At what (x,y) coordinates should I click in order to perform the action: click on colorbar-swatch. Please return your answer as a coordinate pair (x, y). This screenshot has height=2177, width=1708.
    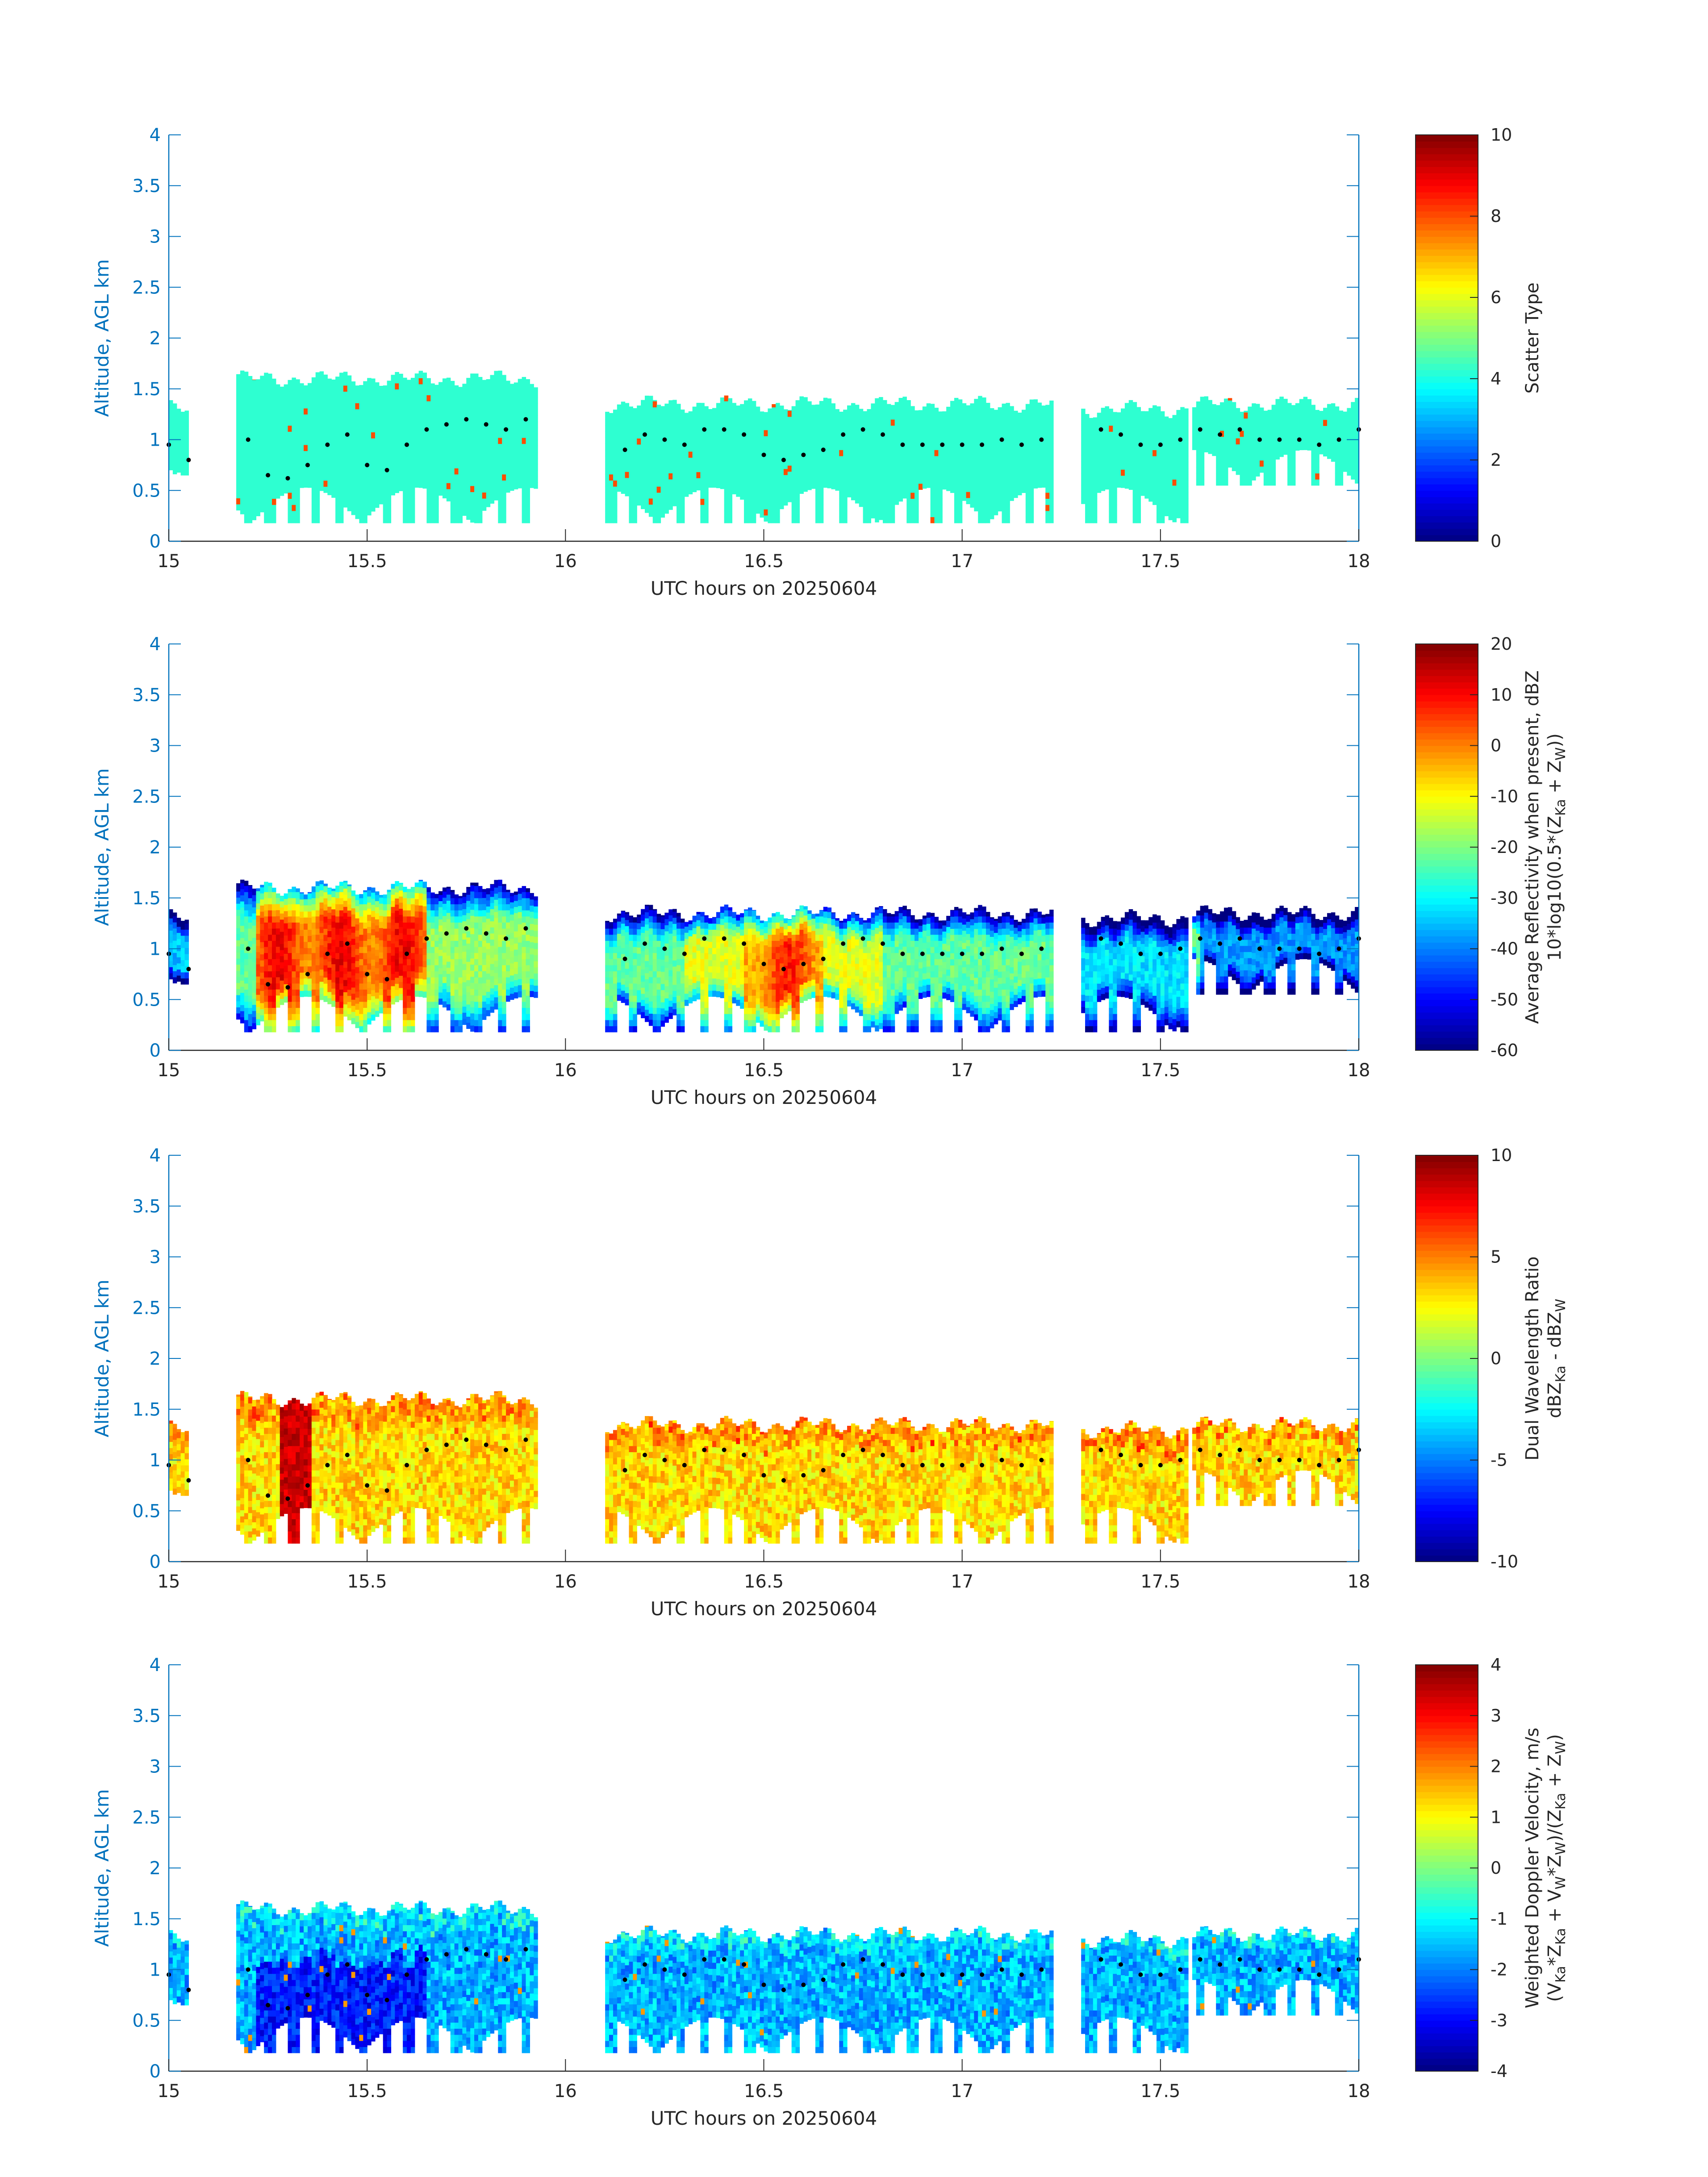
    Looking at the image, I should click on (1447, 138).